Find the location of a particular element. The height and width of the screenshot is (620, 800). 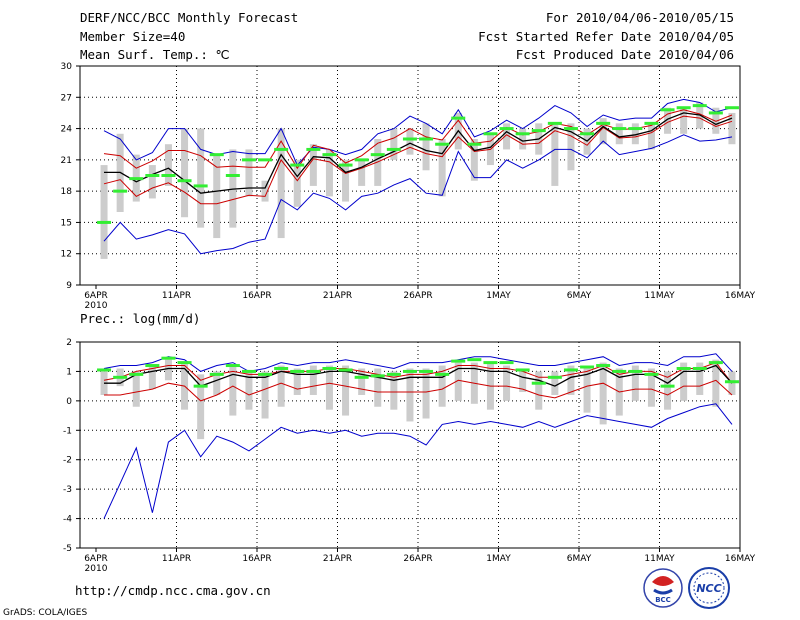

y-tick-label: 30 is located at coordinates (67, 67).